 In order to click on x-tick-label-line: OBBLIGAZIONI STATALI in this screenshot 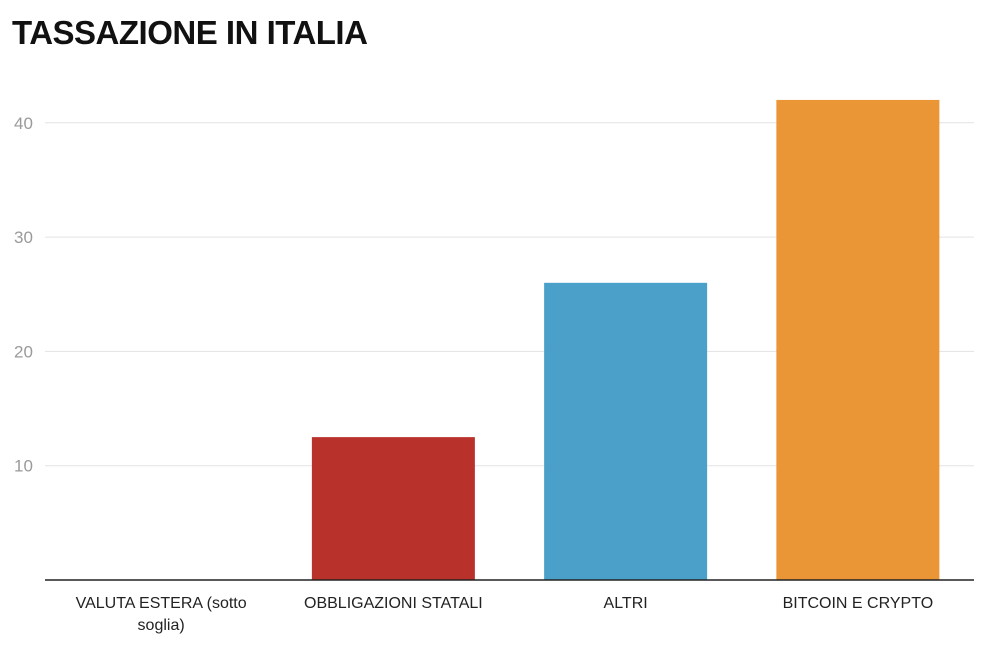, I will do `click(393, 603)`.